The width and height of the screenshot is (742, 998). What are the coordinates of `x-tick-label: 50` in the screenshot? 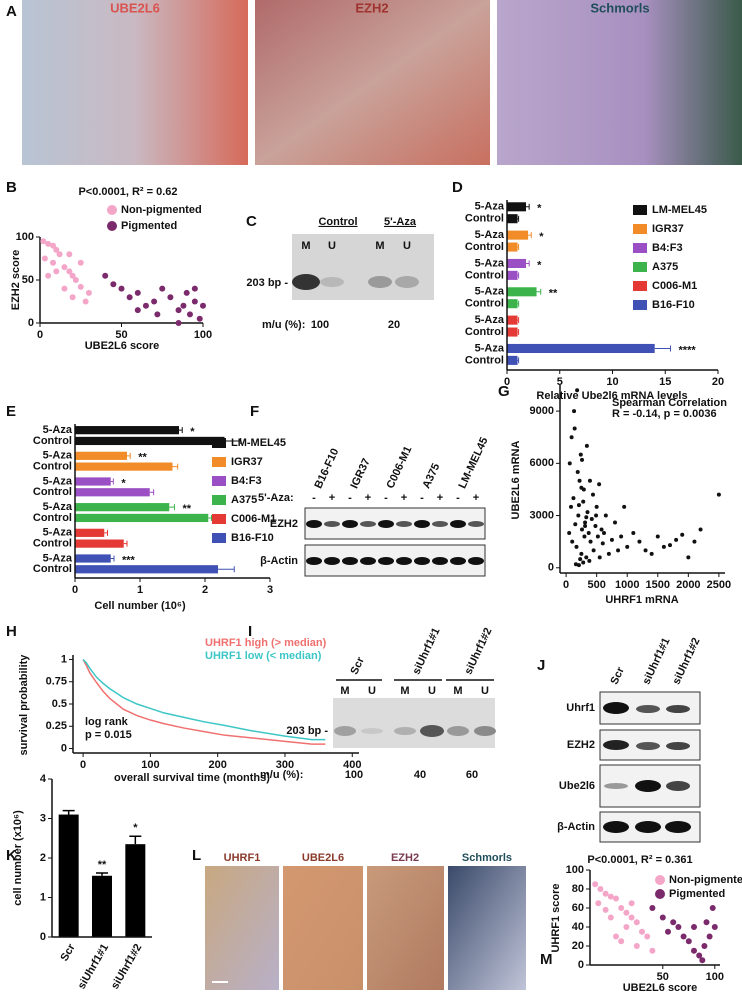 It's located at (663, 977).